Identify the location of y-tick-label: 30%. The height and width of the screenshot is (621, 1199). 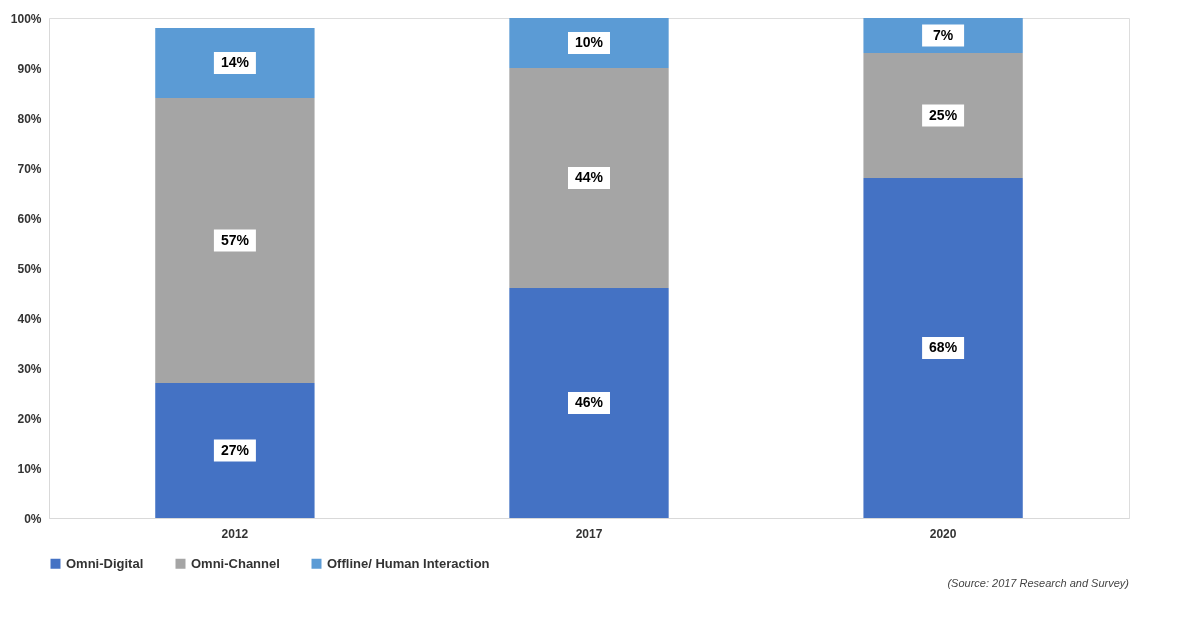
(29, 368).